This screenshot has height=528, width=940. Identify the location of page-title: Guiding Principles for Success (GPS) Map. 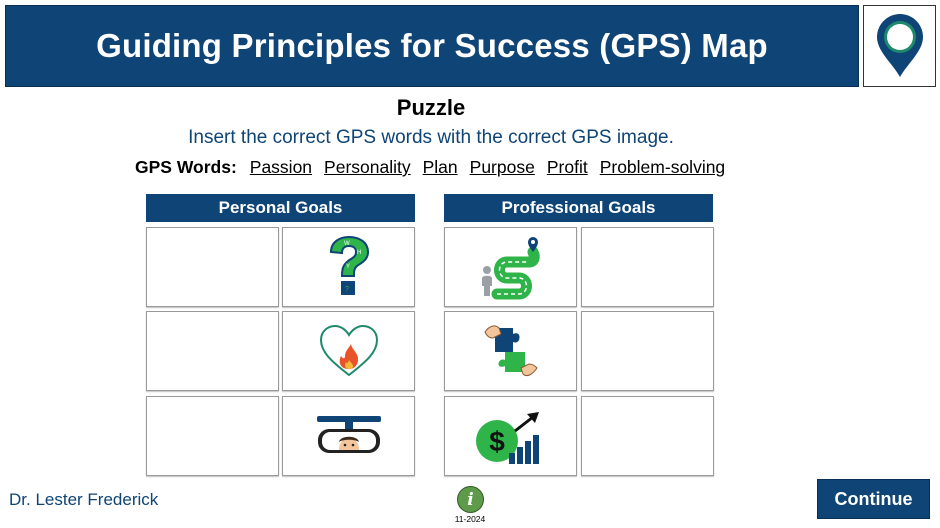
(432, 45).